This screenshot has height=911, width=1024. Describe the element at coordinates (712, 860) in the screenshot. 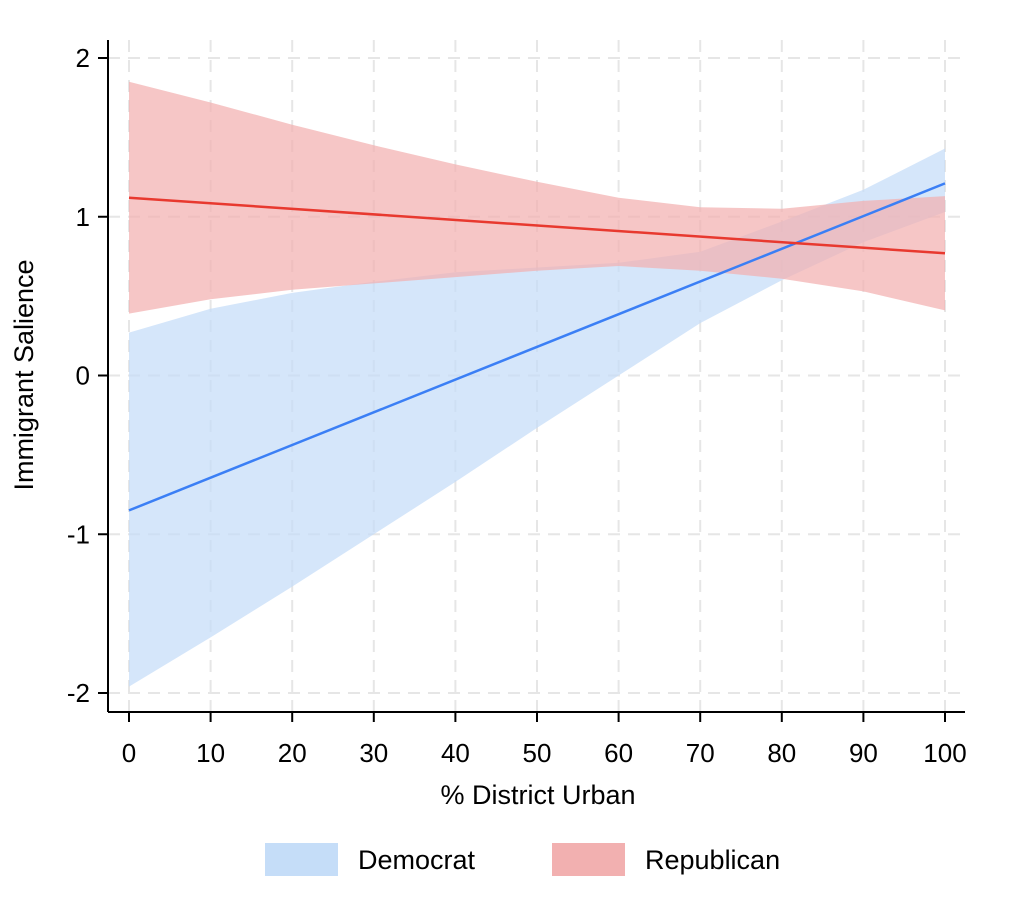

I see `legend-label-republican: Republican` at that location.